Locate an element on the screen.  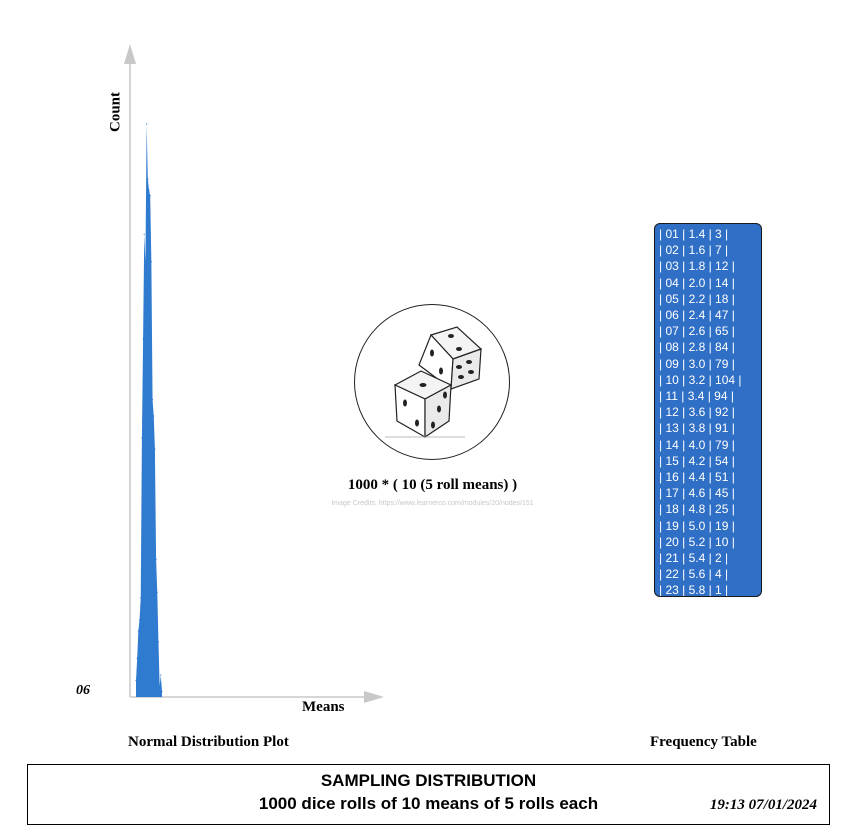
frequency-table-row: | 03 | 1.8 | 12 | is located at coordinates (697, 266).